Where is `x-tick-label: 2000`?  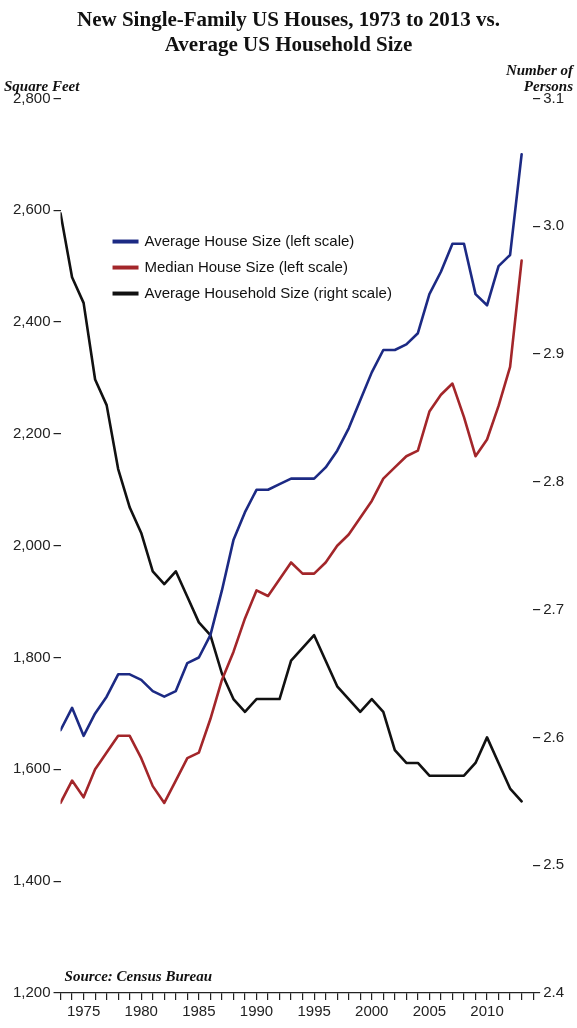
x-tick-label: 2000 is located at coordinates (372, 1011).